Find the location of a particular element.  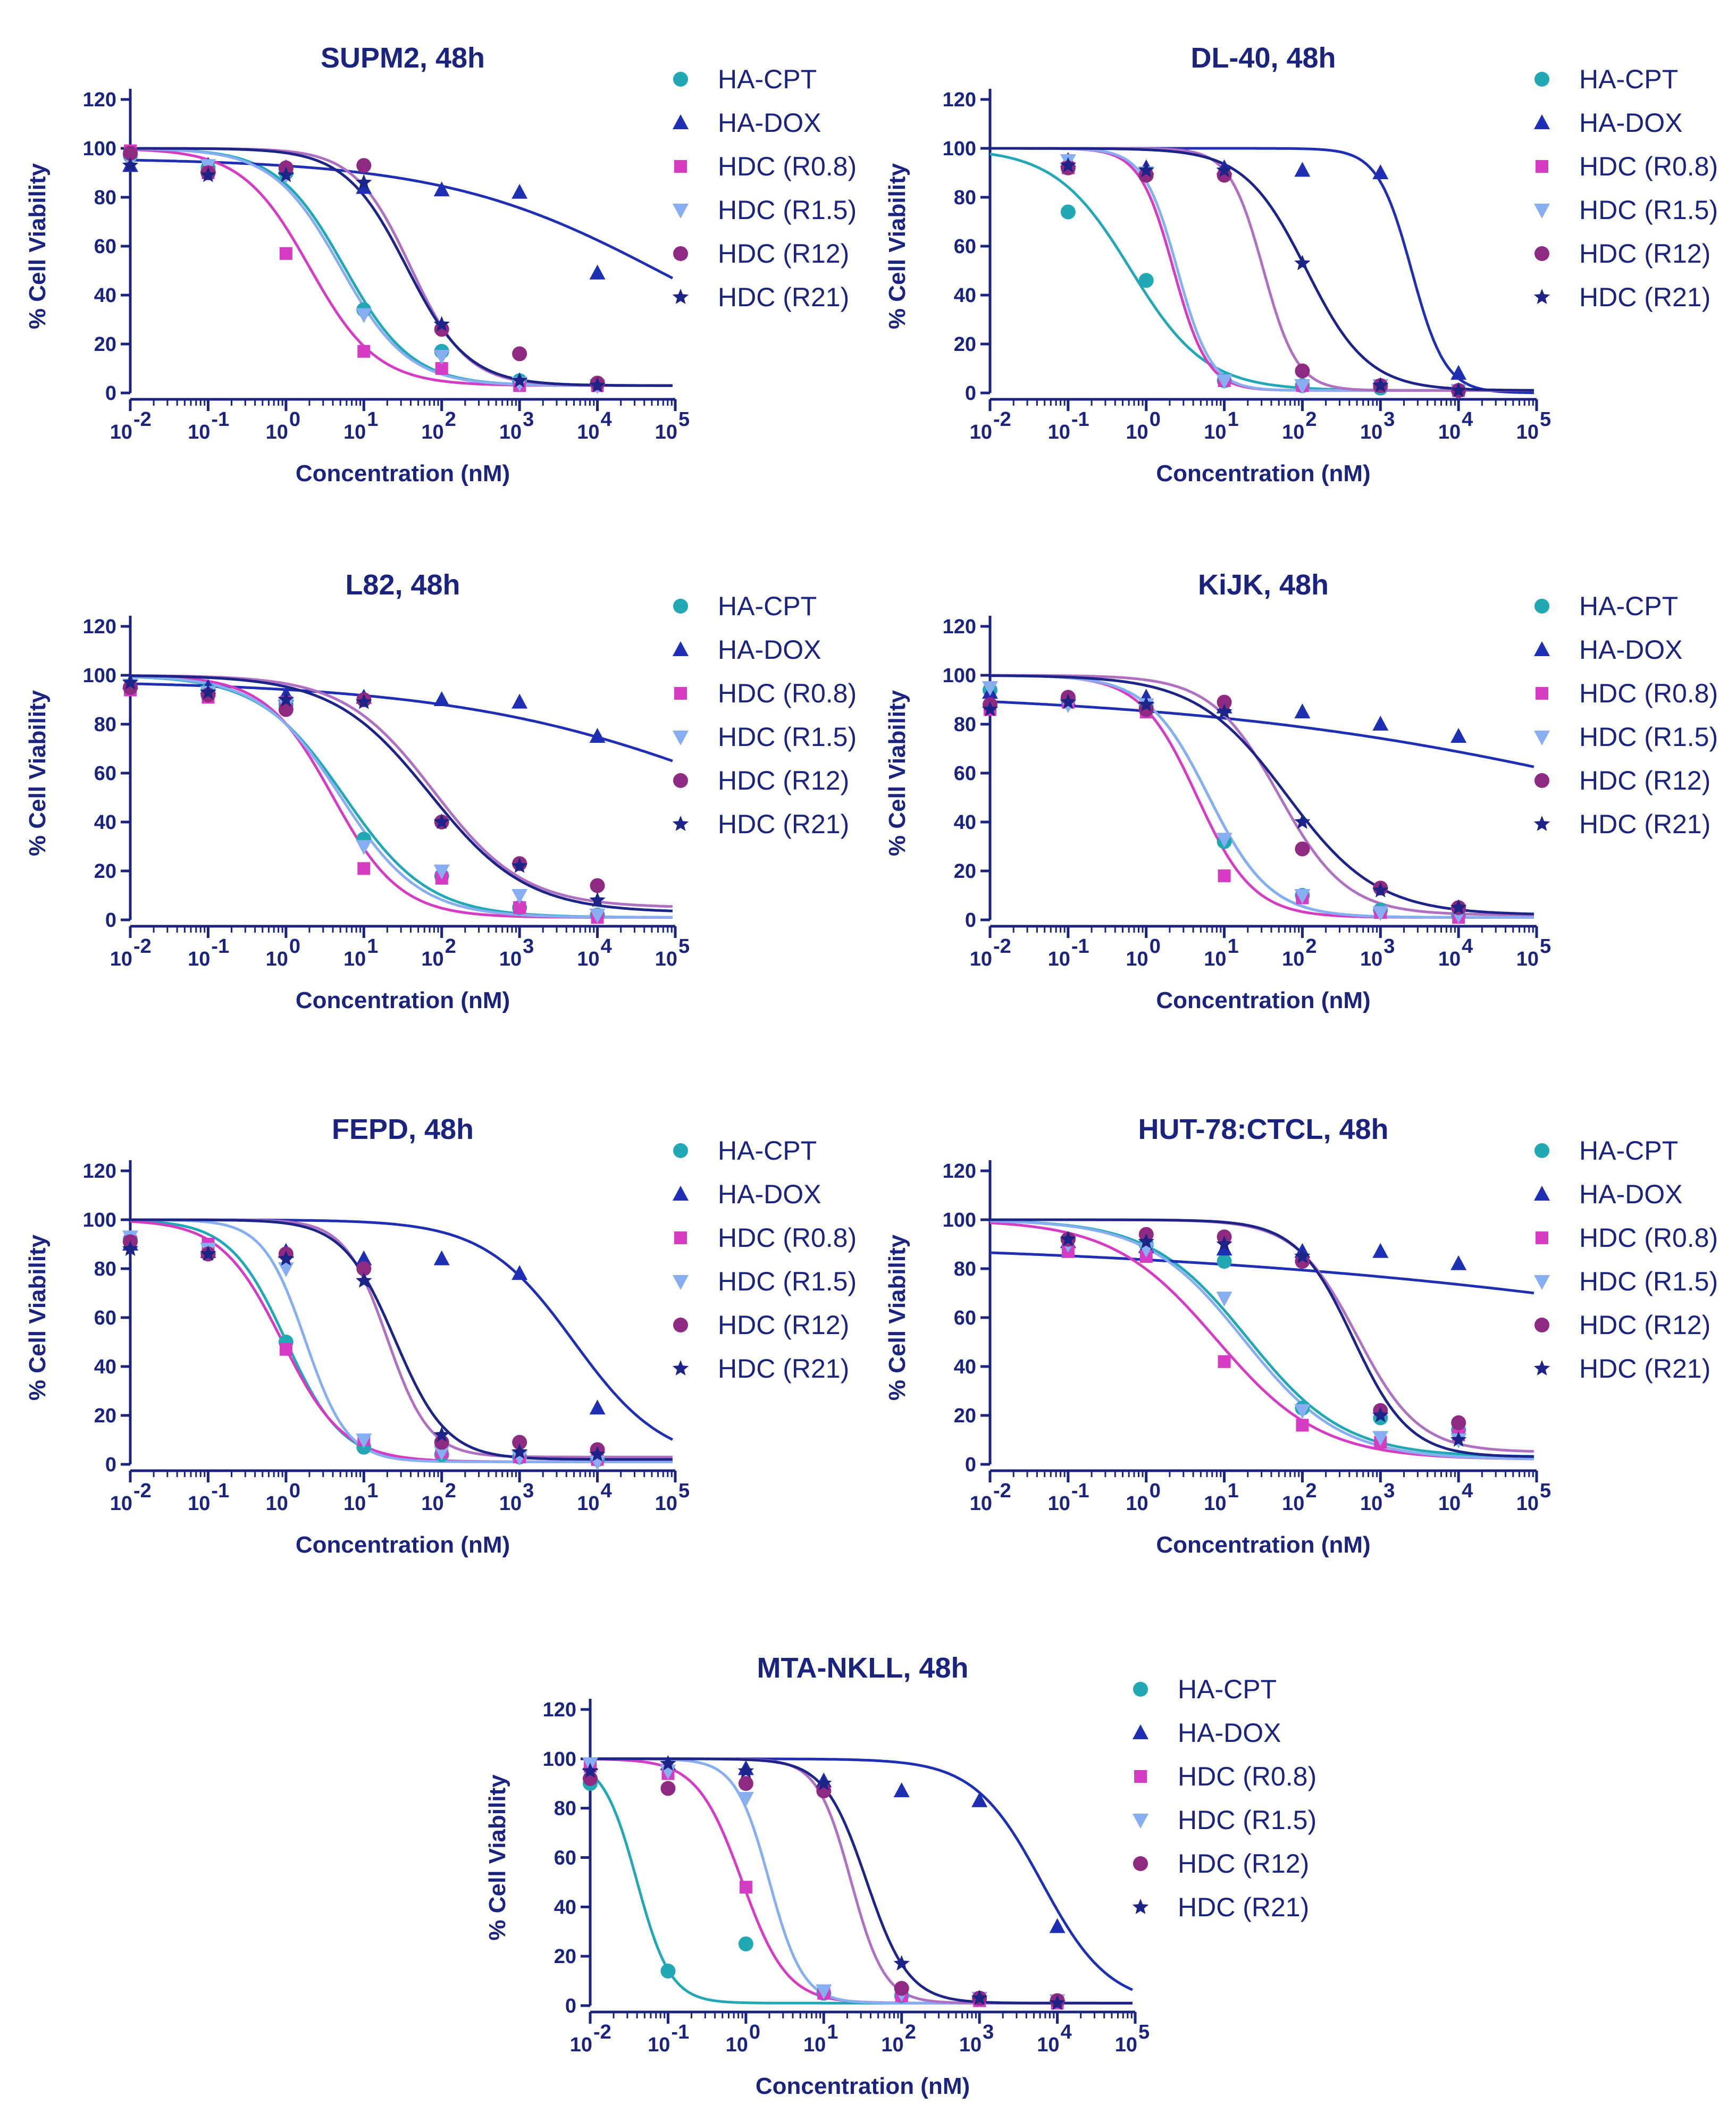

x-tick-exponent: -2 is located at coordinates (1002, 947).